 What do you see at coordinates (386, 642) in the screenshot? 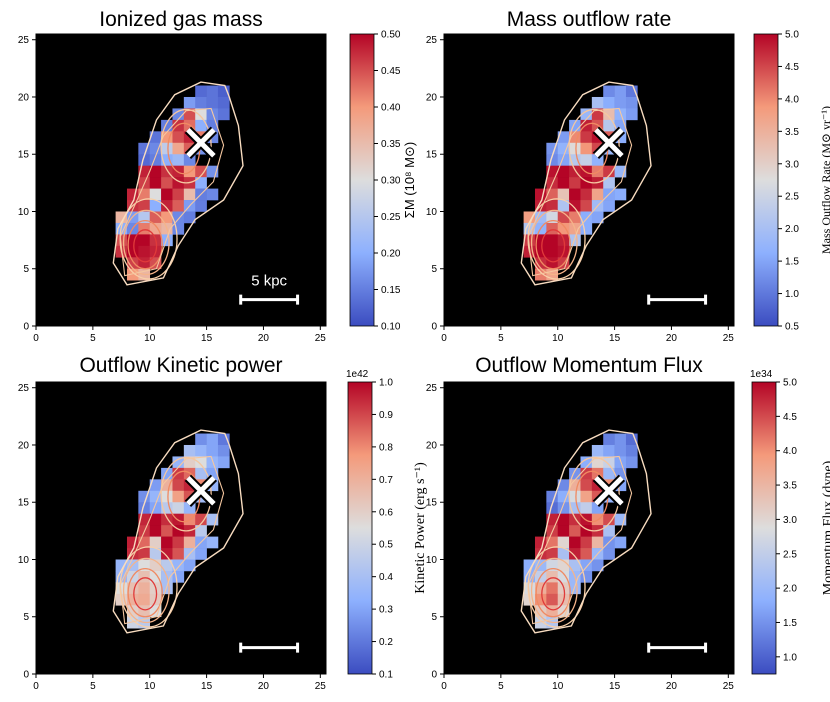
I see `colorbar-tick-label: 0.2` at bounding box center [386, 642].